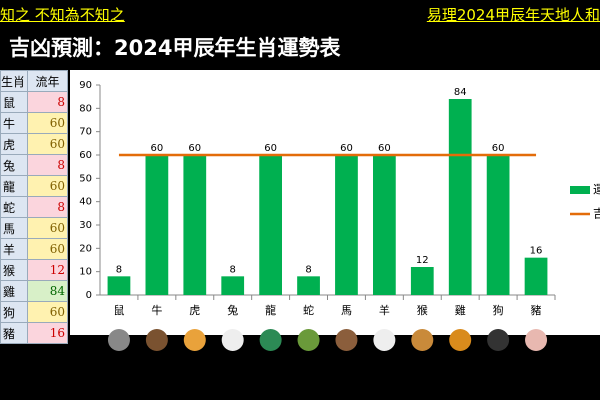  What do you see at coordinates (14, 270) in the screenshot?
I see `zodiac-cell: 猴` at bounding box center [14, 270].